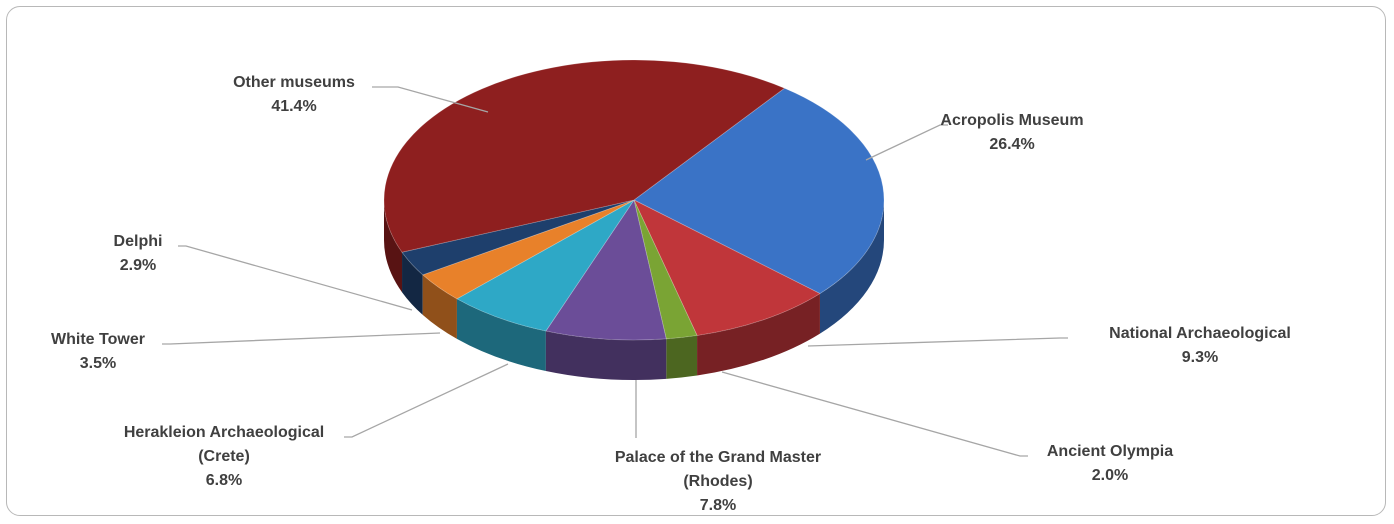  What do you see at coordinates (727, 267) in the screenshot?
I see `pie-slice-national-archaeological` at bounding box center [727, 267].